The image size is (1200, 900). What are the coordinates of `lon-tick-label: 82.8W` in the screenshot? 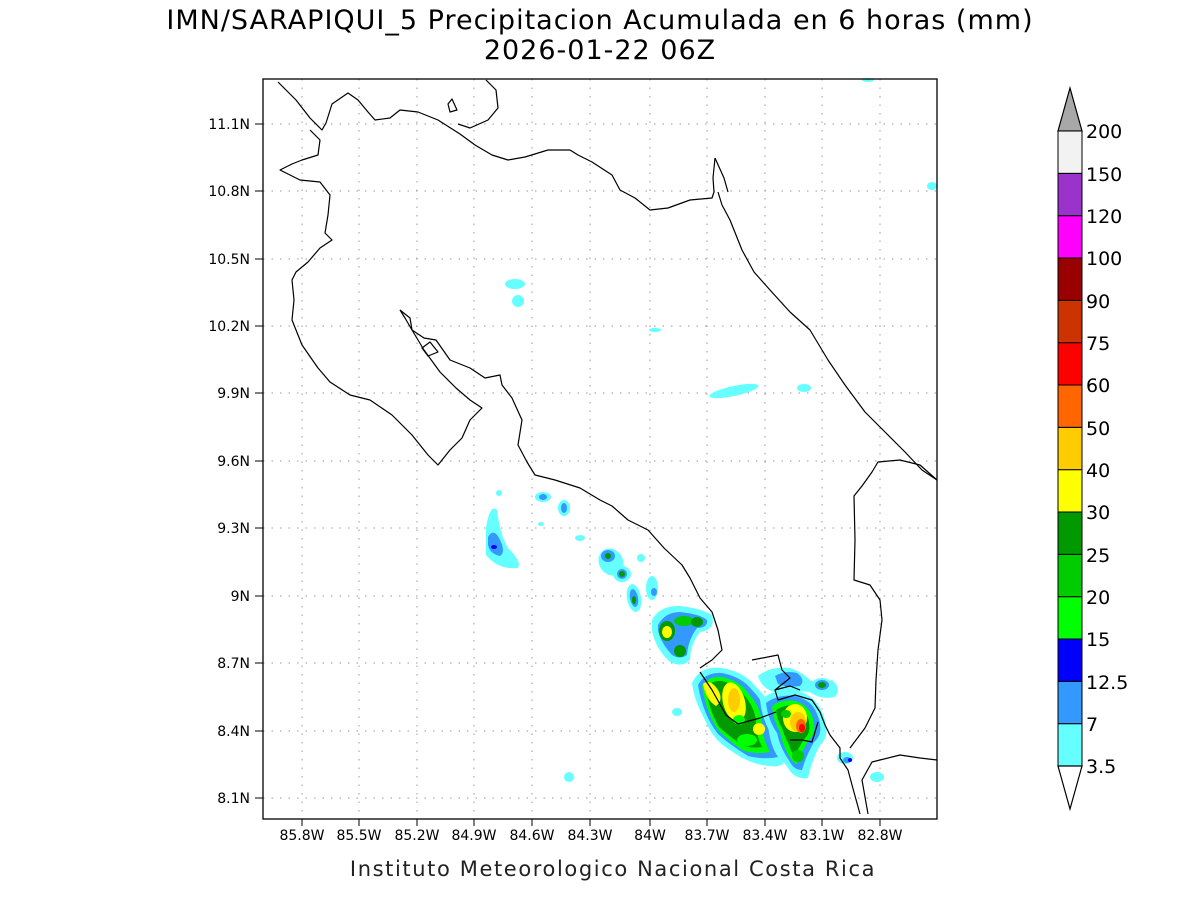 It's located at (879, 836).